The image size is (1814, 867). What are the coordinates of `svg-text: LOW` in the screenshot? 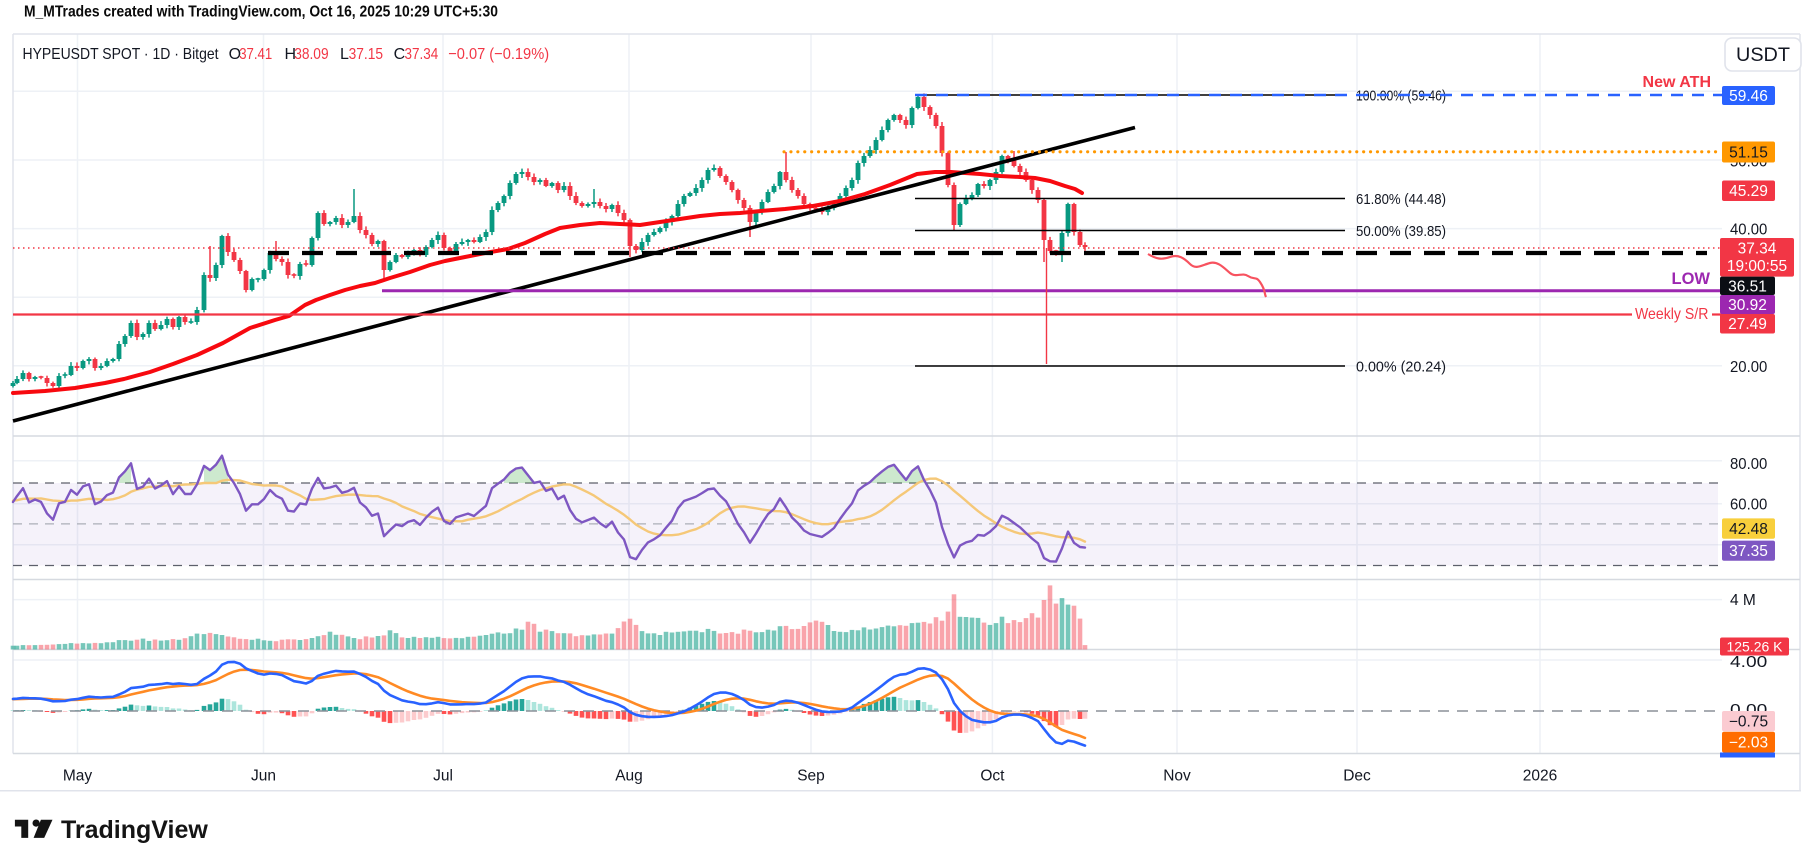 It's located at (1691, 279).